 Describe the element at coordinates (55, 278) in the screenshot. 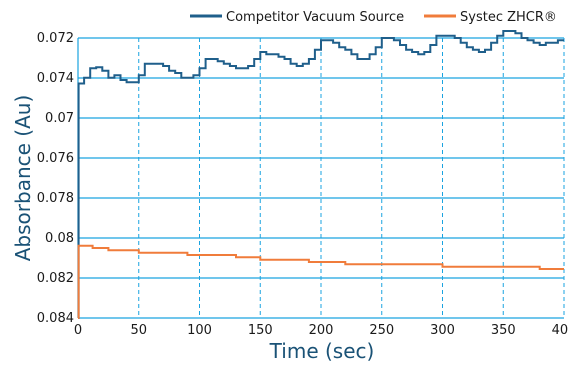

I see `y-tick-label: 0.082` at that location.